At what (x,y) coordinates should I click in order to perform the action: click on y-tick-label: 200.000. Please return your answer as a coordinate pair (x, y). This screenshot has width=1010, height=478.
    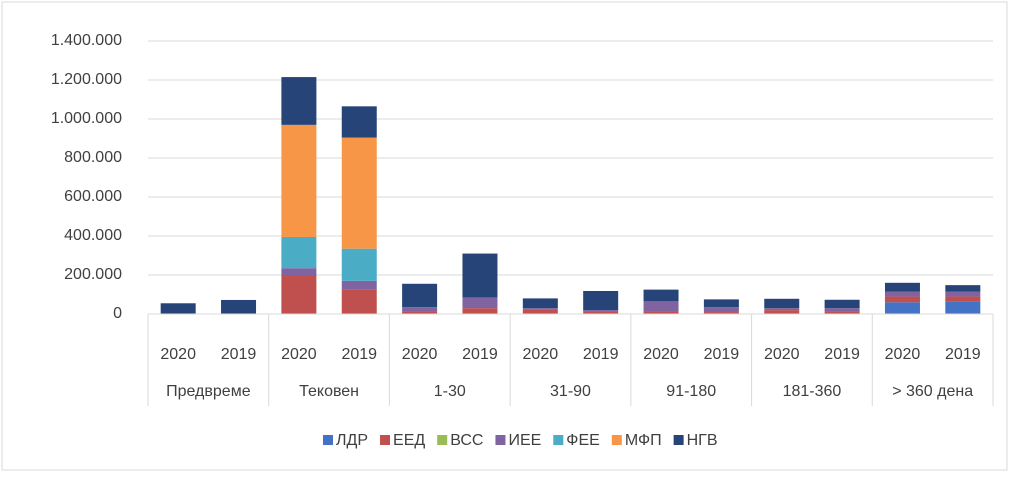
    Looking at the image, I should click on (93, 274).